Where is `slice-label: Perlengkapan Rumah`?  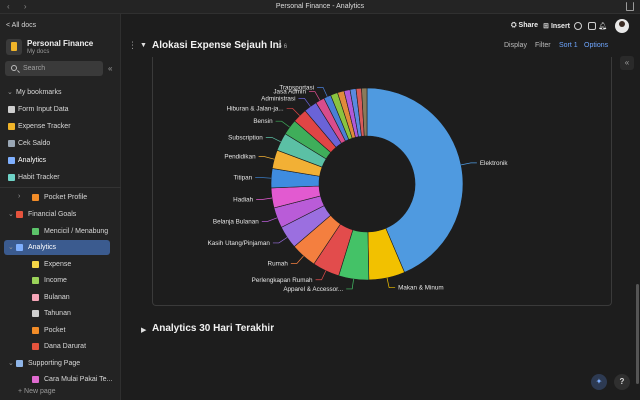 slice-label: Perlengkapan Rumah is located at coordinates (282, 280).